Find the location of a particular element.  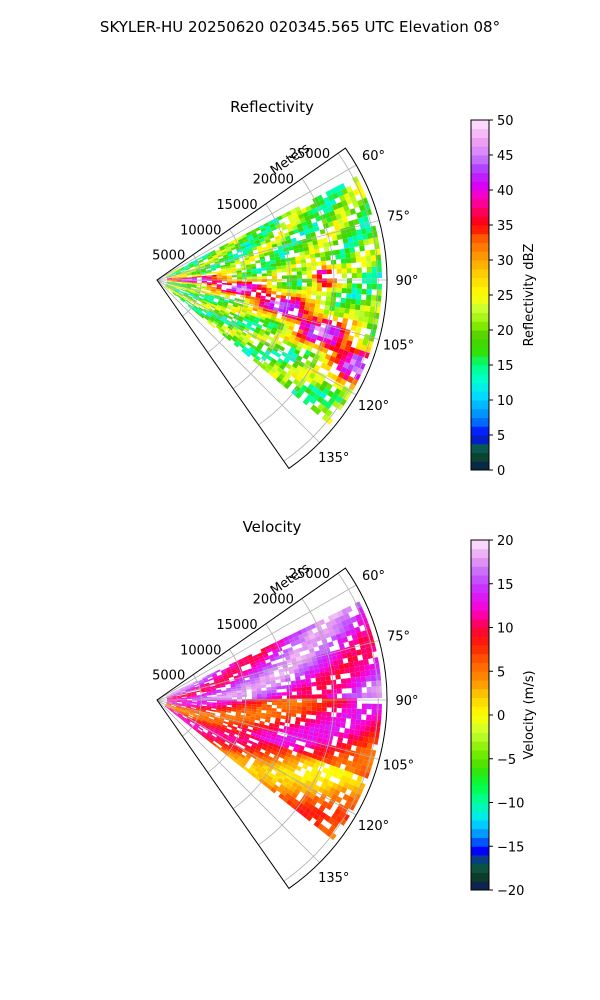

range-tick-label: 25000 is located at coordinates (309, 574).